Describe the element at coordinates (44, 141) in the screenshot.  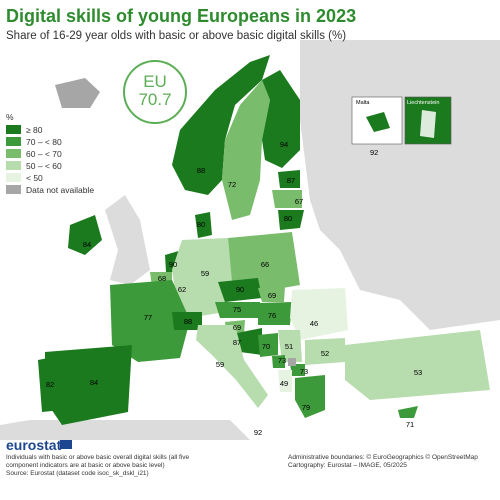
I see `legend-label: 70 – < 80` at that location.